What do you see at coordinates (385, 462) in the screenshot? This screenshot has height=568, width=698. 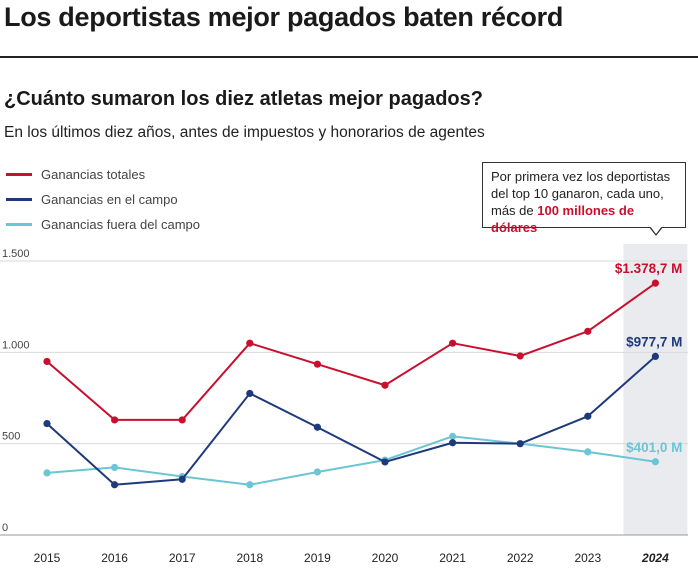 I see `point-field-2020` at bounding box center [385, 462].